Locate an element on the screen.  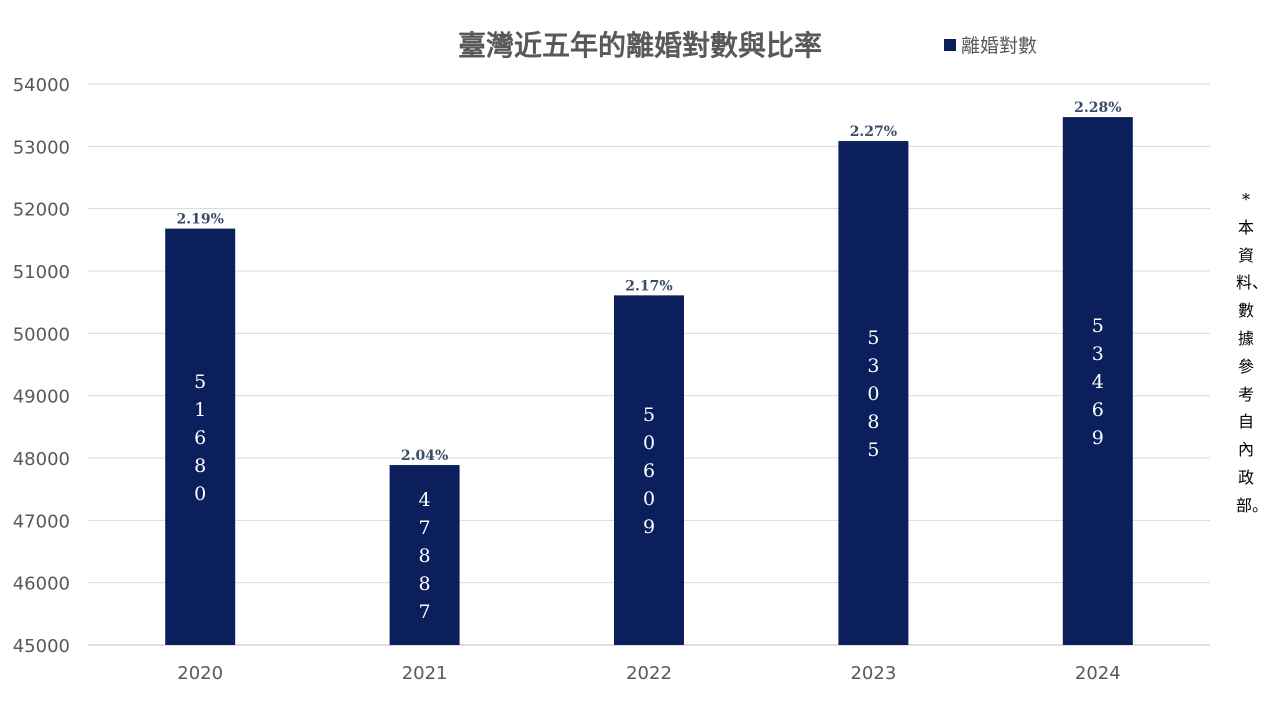
legend-label: 離婚對數 is located at coordinates (999, 46).